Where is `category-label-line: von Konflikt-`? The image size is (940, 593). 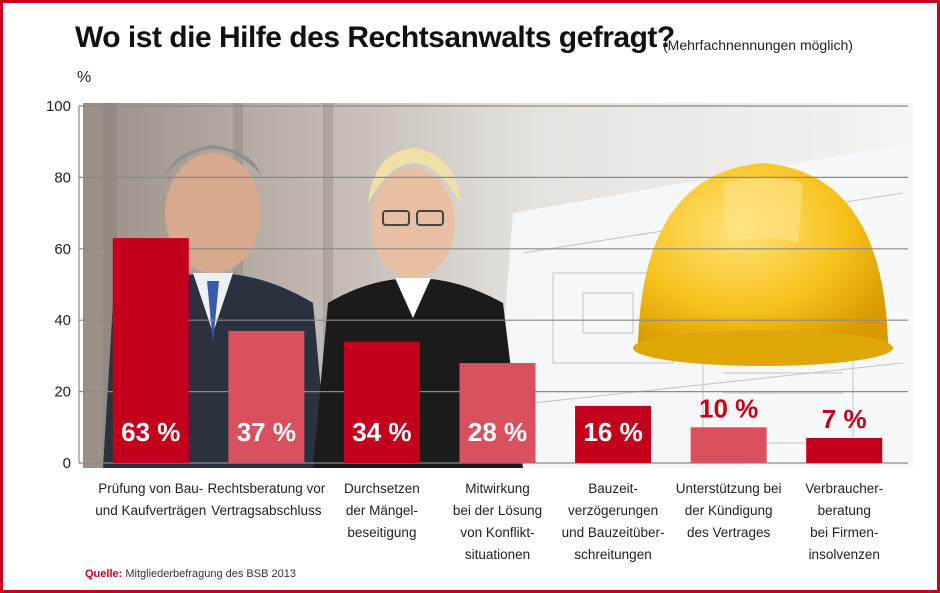 category-label-line: von Konflikt- is located at coordinates (497, 532).